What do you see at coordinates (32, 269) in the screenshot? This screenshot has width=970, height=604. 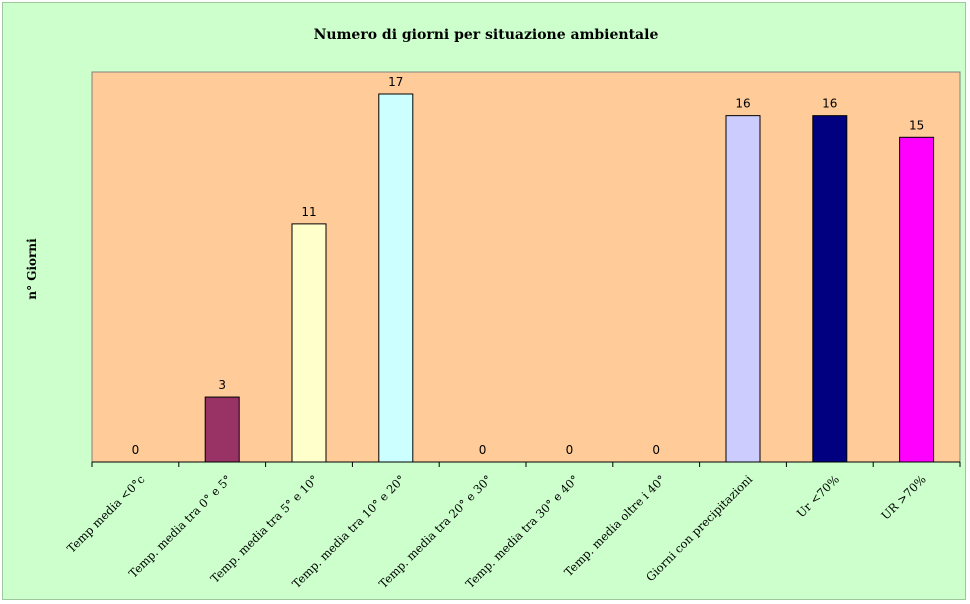 I see `y-axis-label: n° Giorni` at bounding box center [32, 269].